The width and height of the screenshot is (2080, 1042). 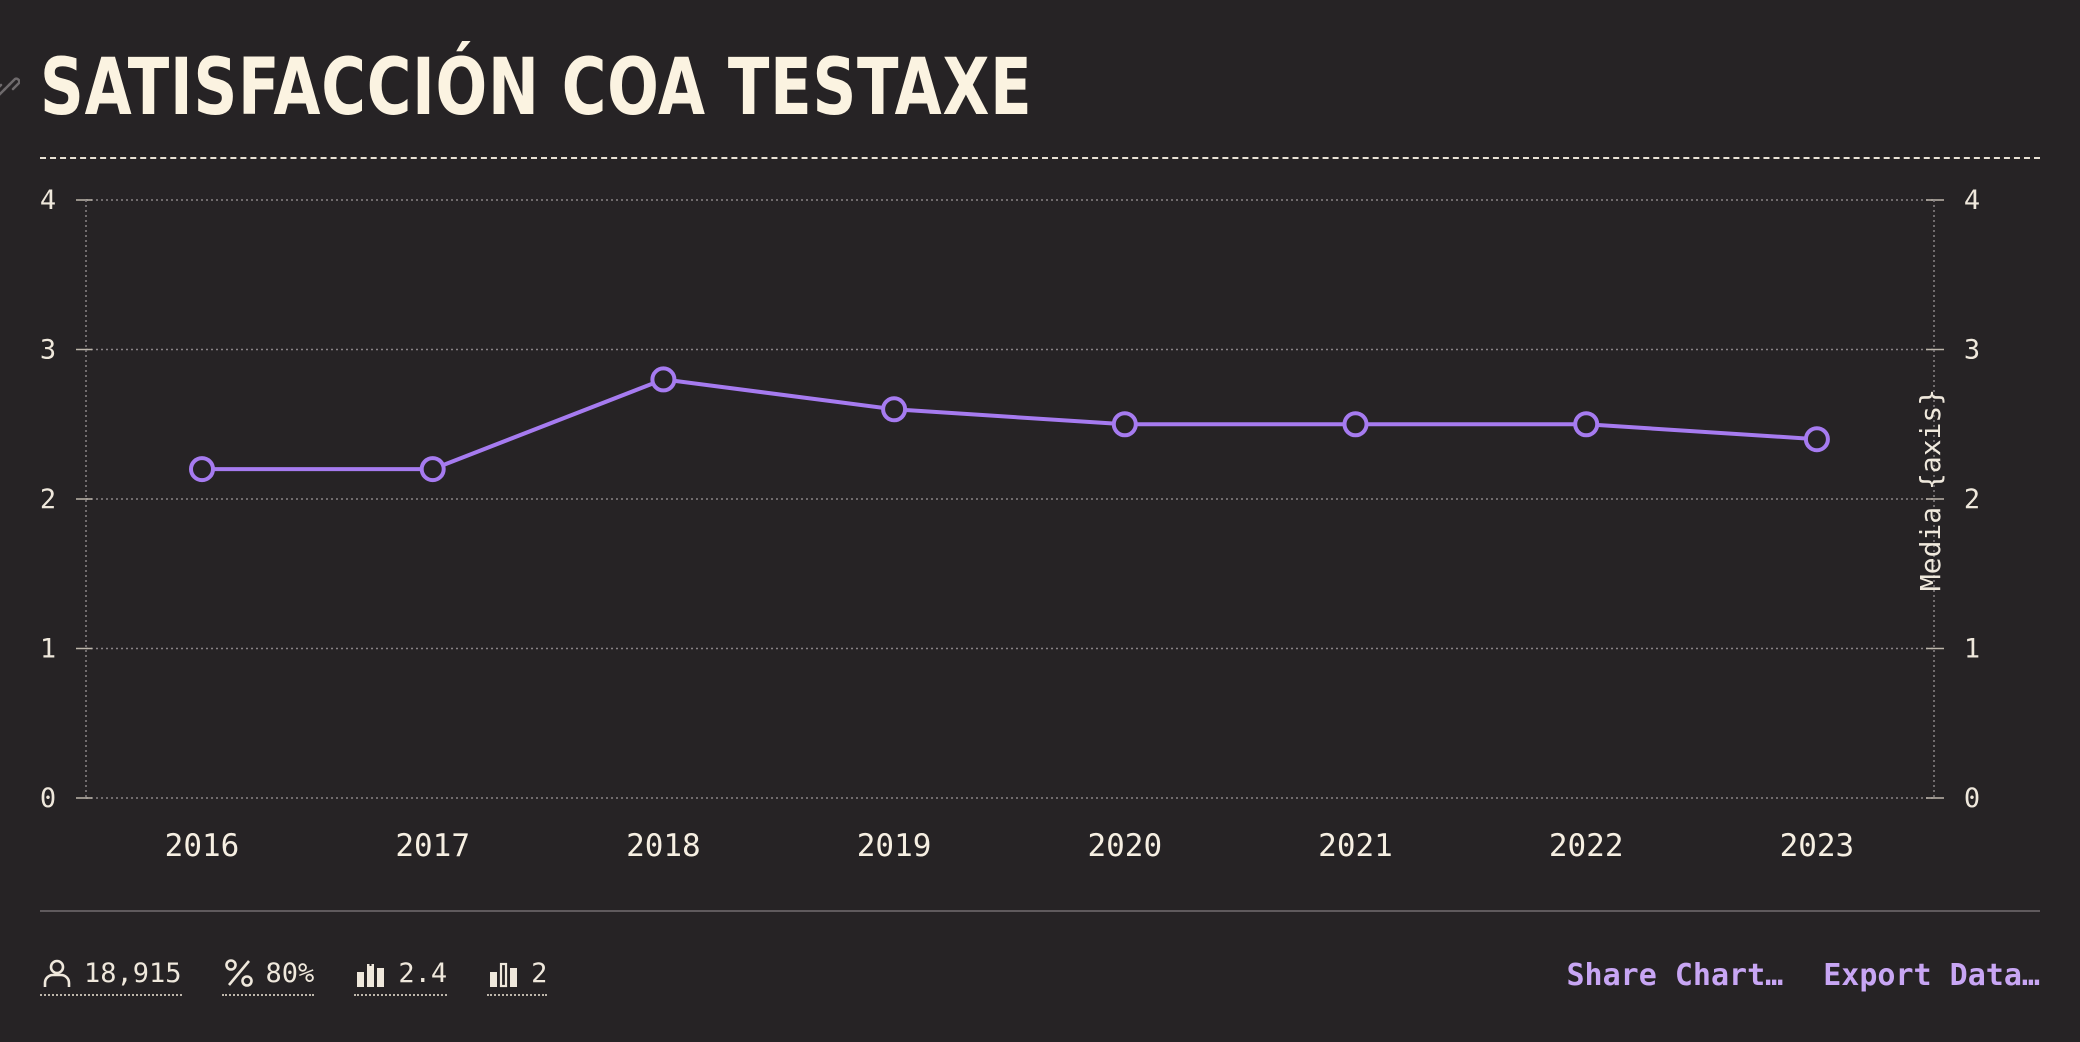 I want to click on response-rate-value: 80%, so click(x=290, y=973).